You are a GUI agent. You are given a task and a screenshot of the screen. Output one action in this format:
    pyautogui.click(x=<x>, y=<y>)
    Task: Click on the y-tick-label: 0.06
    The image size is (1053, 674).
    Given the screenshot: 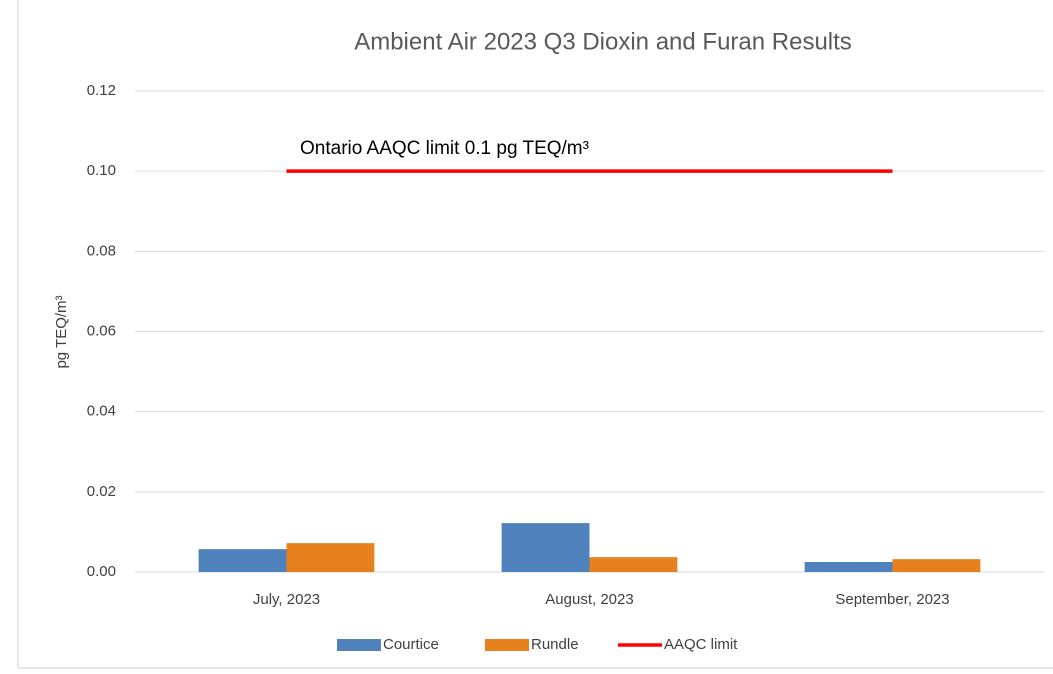 What is the action you would take?
    pyautogui.click(x=101, y=330)
    